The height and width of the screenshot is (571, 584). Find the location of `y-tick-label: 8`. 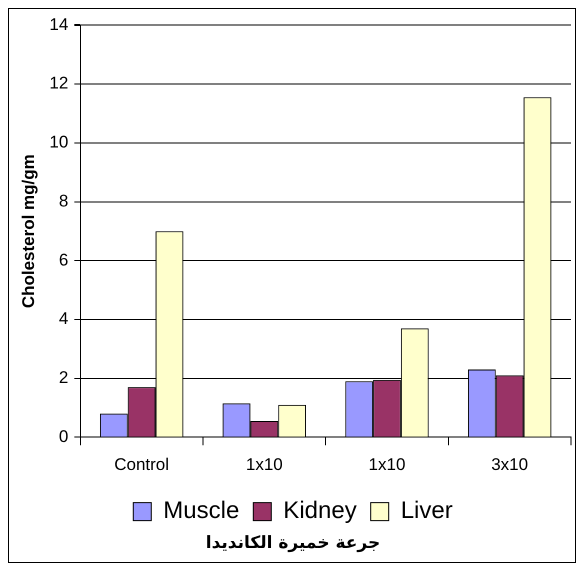

y-tick-label: 8 is located at coordinates (63, 200).